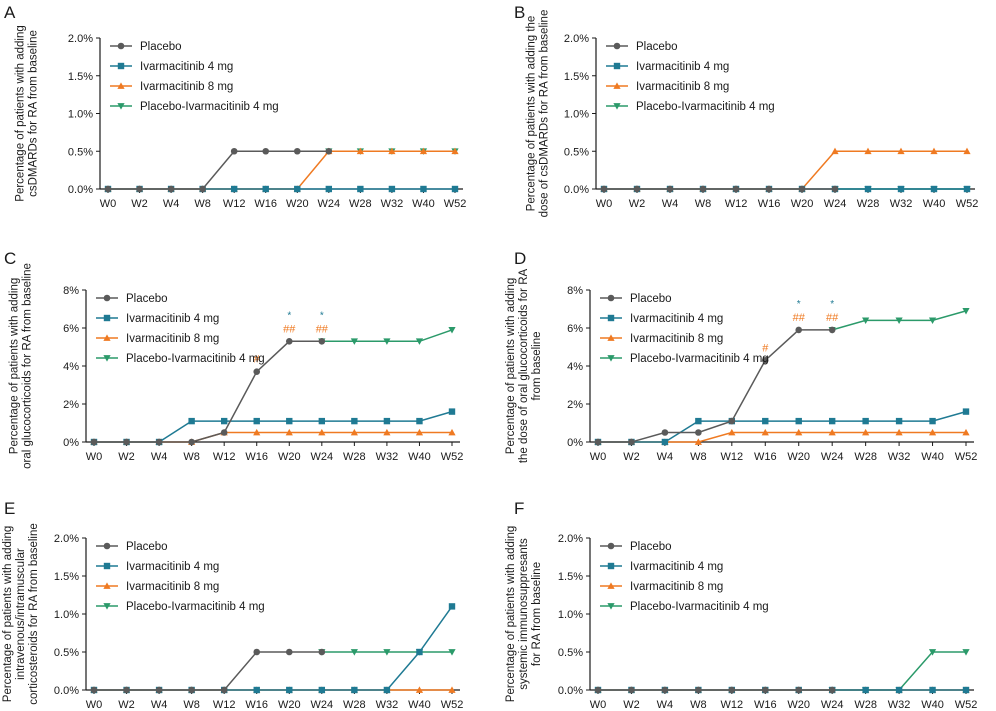 The width and height of the screenshot is (996, 711). What do you see at coordinates (765, 705) in the screenshot?
I see `x-tick-label: W16` at bounding box center [765, 705].